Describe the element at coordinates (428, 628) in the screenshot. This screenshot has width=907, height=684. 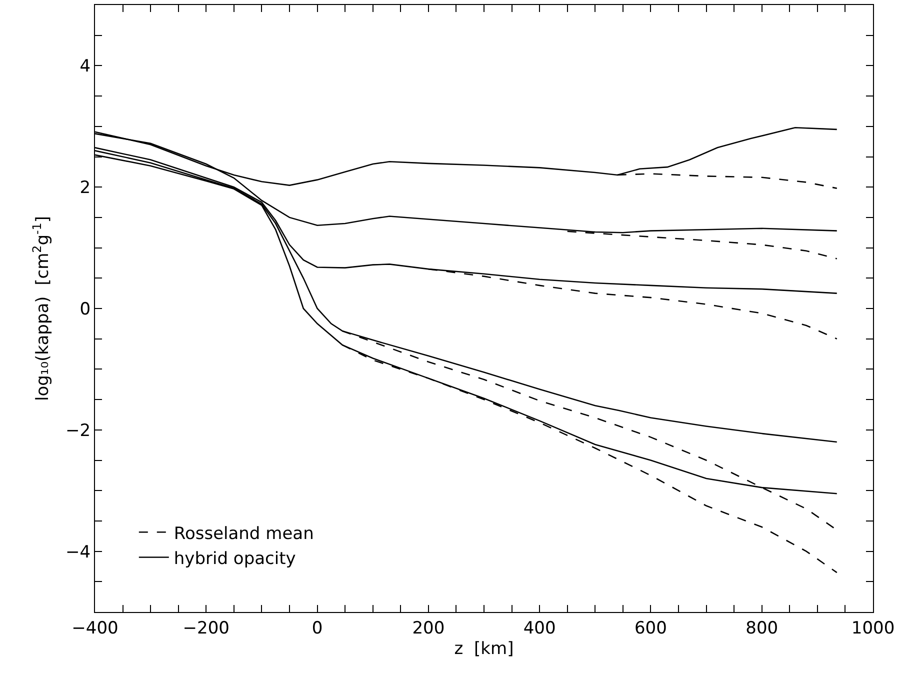
I see `x-tick-label: 200` at that location.